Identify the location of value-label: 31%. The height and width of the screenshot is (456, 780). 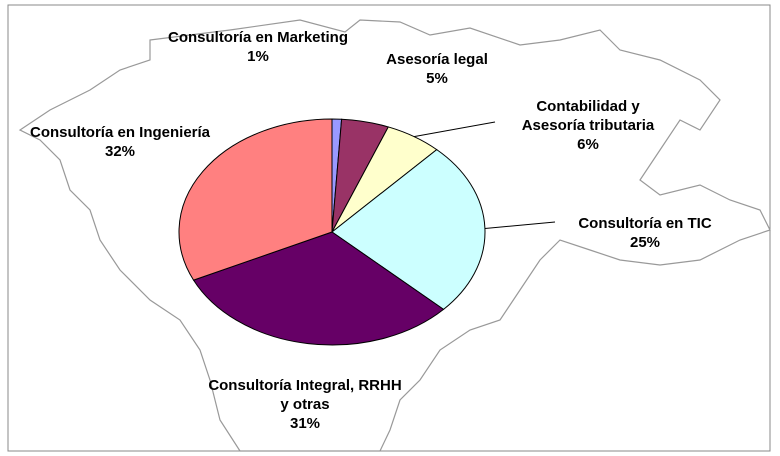
(305, 423).